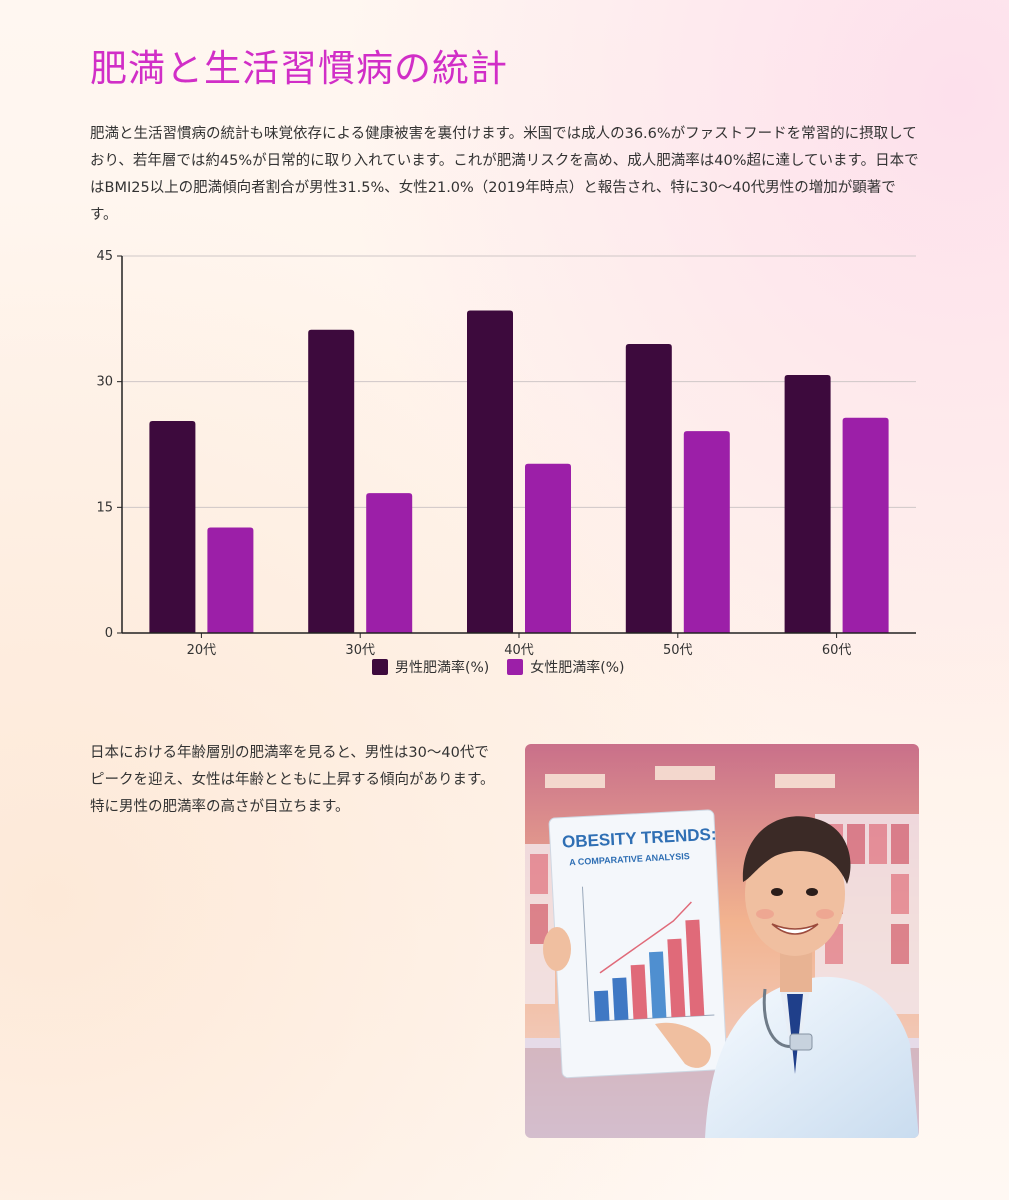 The image size is (1009, 1200). What do you see at coordinates (380, 667) in the screenshot?
I see `legend-swatch-male` at bounding box center [380, 667].